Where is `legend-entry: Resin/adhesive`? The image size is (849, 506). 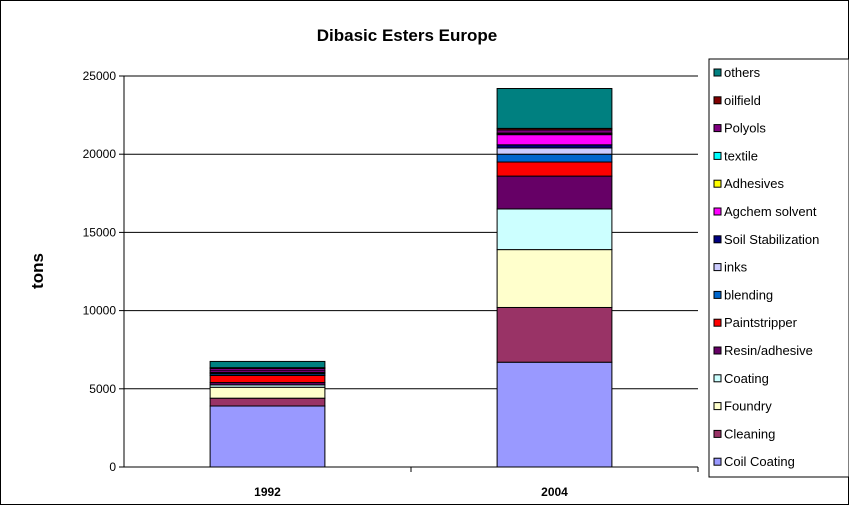 legend-entry: Resin/adhesive is located at coordinates (768, 350).